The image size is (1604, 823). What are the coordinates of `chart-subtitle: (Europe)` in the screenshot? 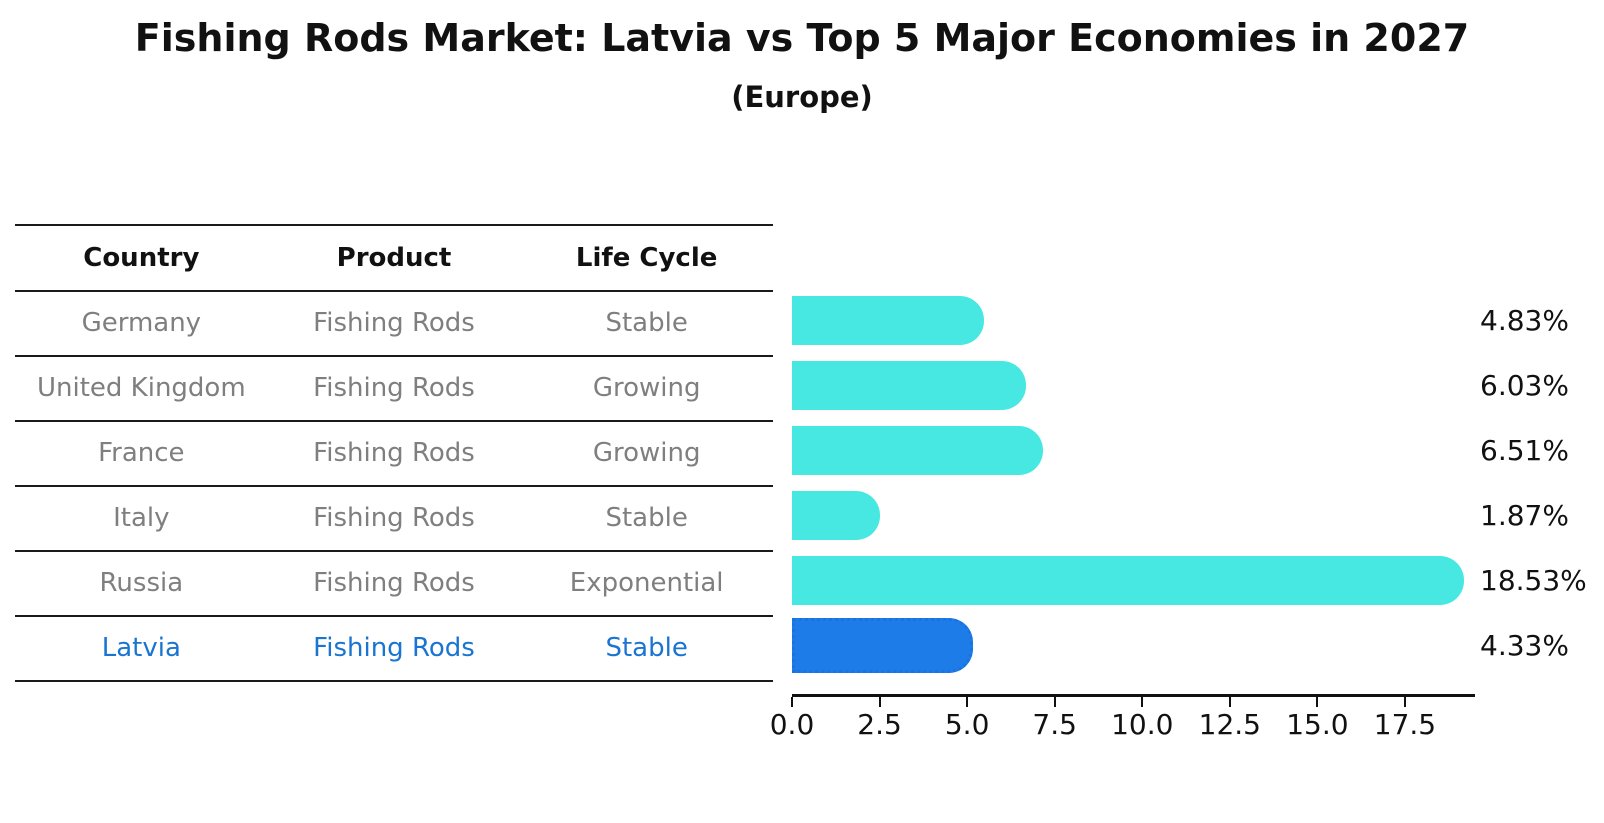 It's located at (802, 97).